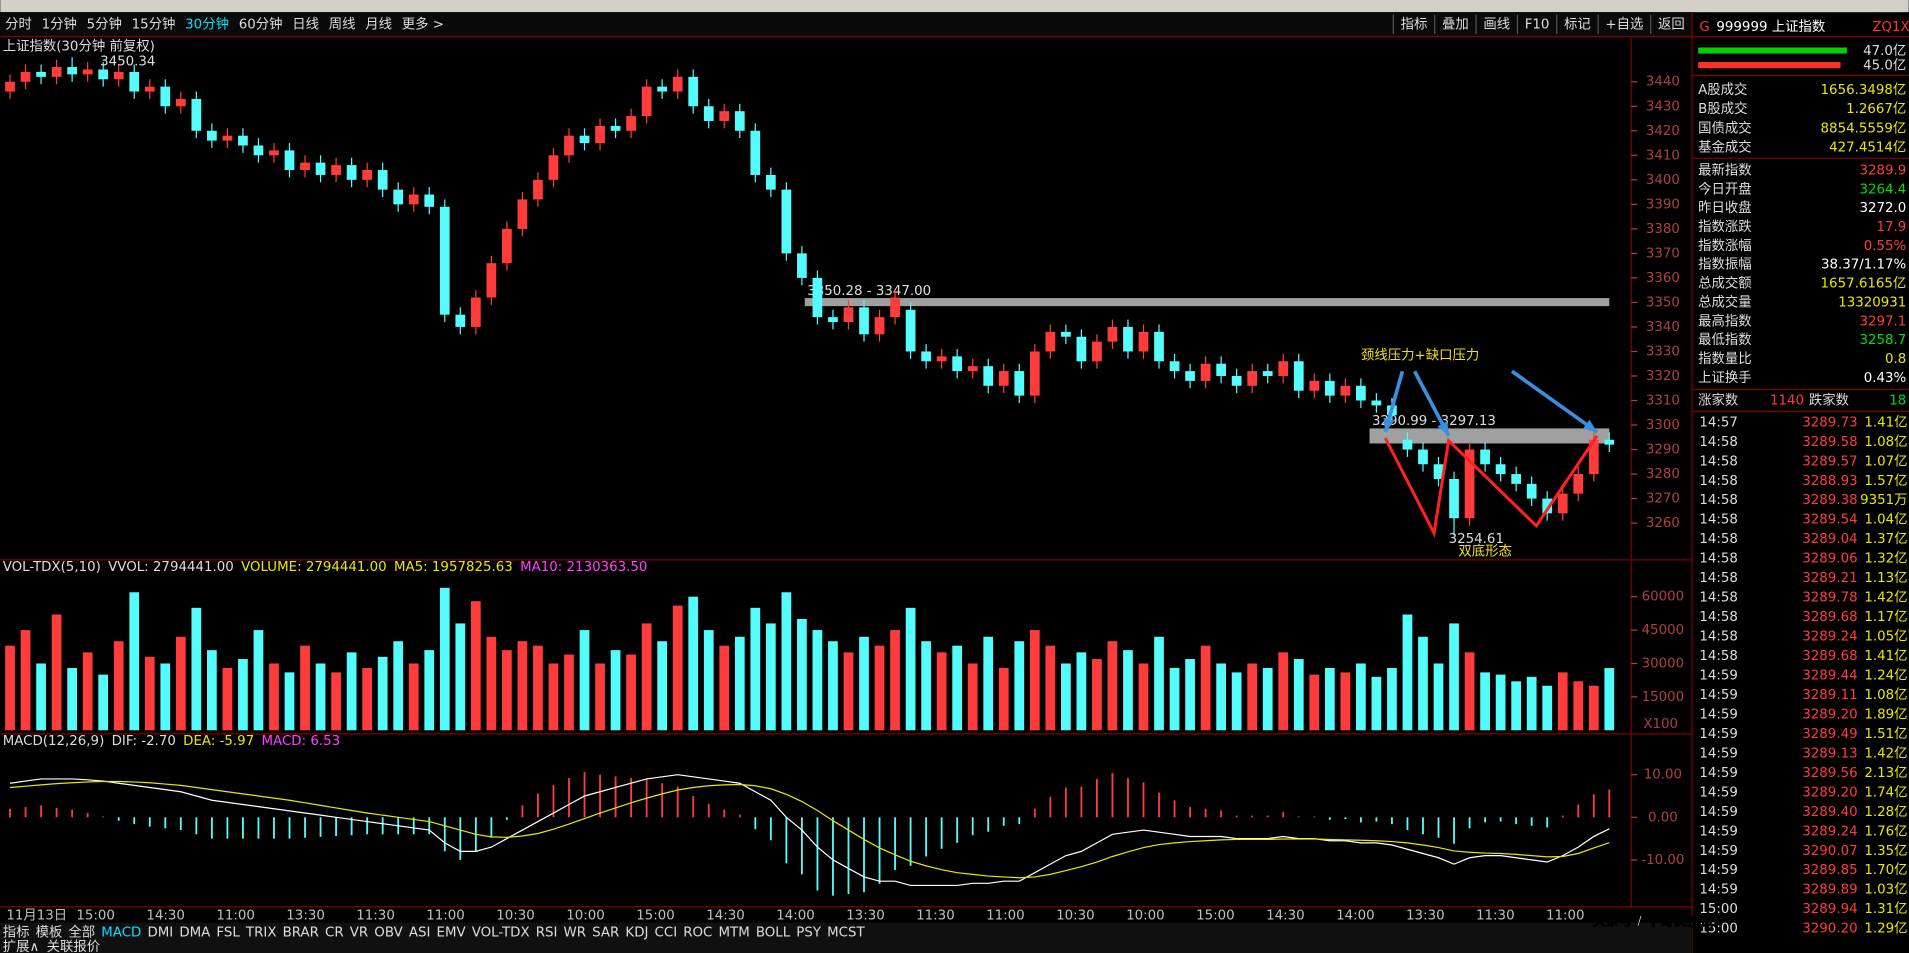 The width and height of the screenshot is (1909, 953). Describe the element at coordinates (954, 6) in the screenshot. I see `menu-strip` at that location.